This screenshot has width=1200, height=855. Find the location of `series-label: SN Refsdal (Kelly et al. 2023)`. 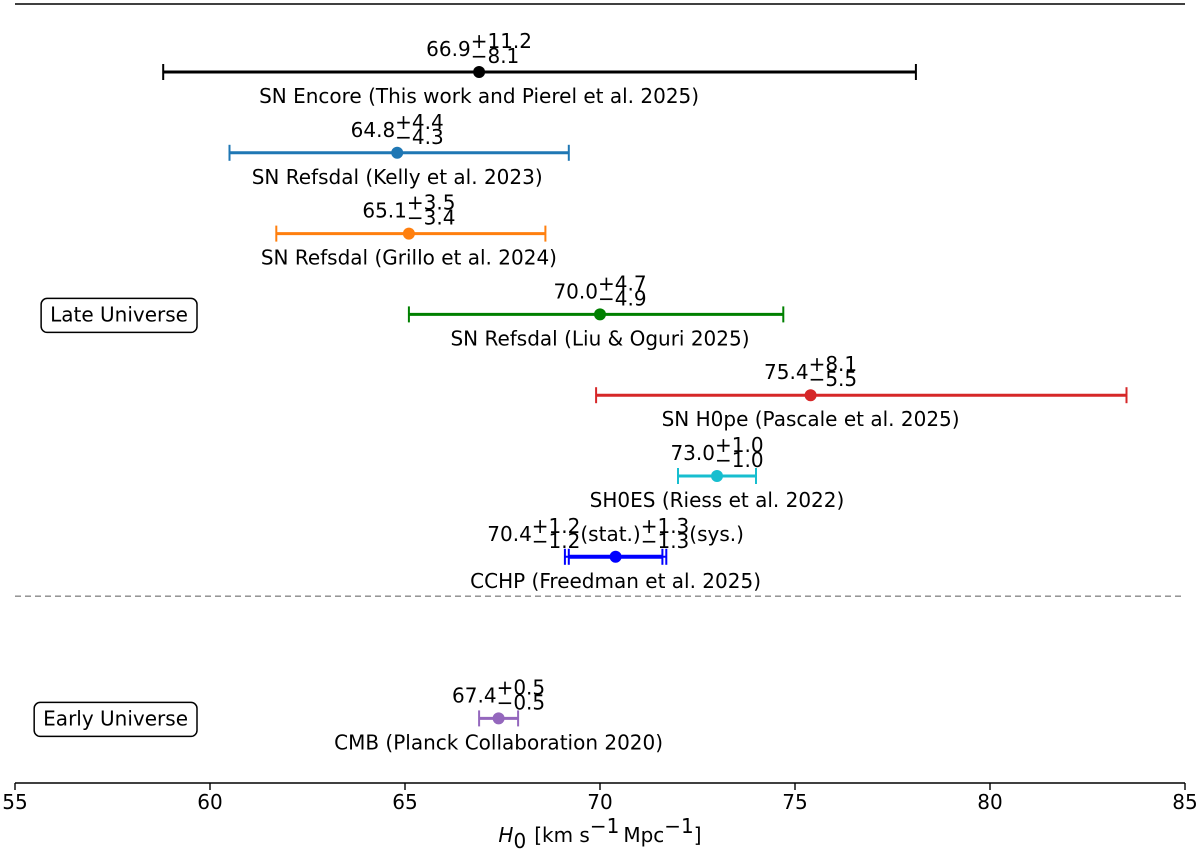

series-label: SN Refsdal (Kelly et al. 2023) is located at coordinates (397, 177).